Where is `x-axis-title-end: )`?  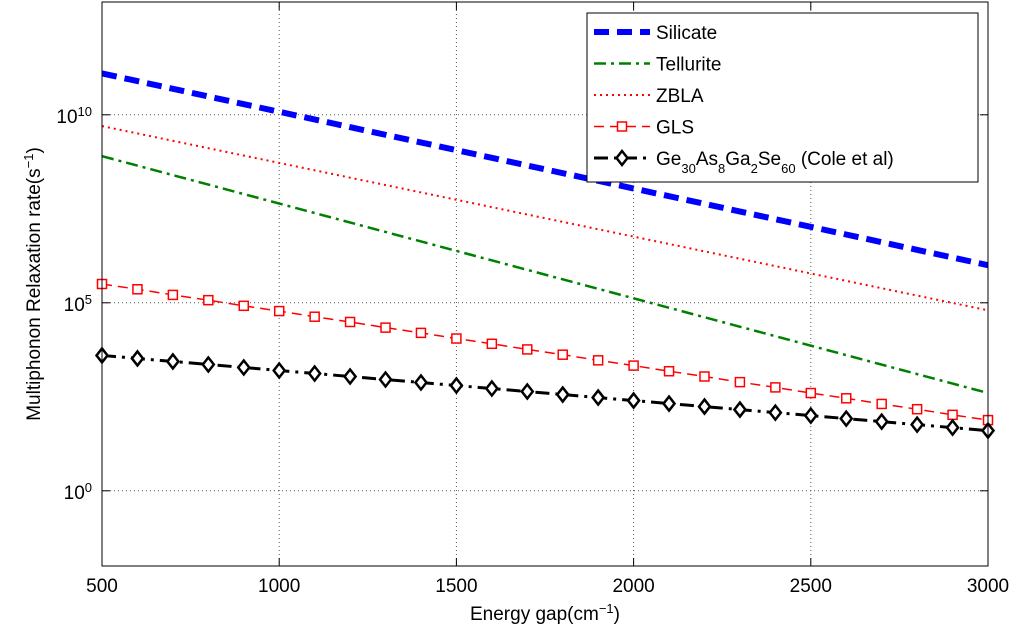
x-axis-title-end: ) is located at coordinates (617, 614).